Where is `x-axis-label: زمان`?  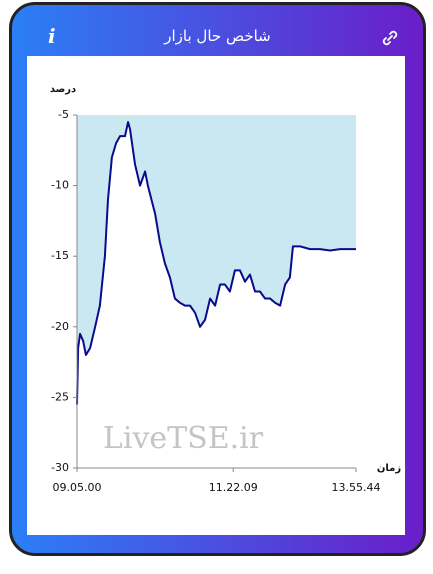
x-axis-label: زمان is located at coordinates (389, 468).